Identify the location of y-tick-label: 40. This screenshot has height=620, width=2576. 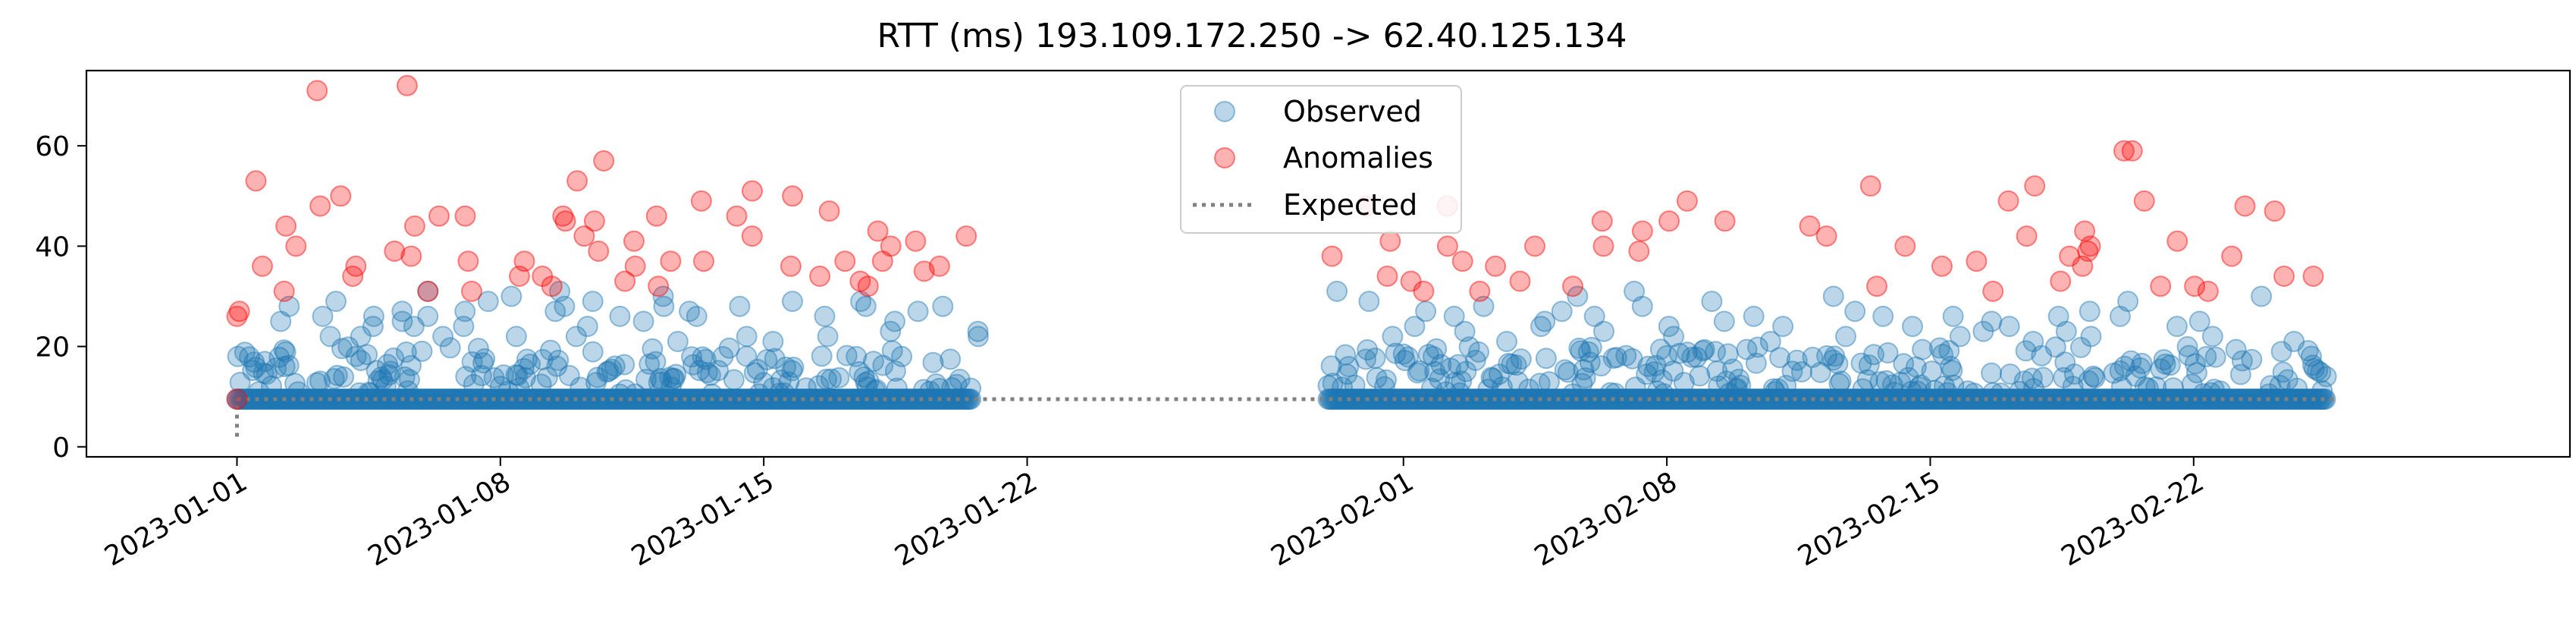
(52, 247).